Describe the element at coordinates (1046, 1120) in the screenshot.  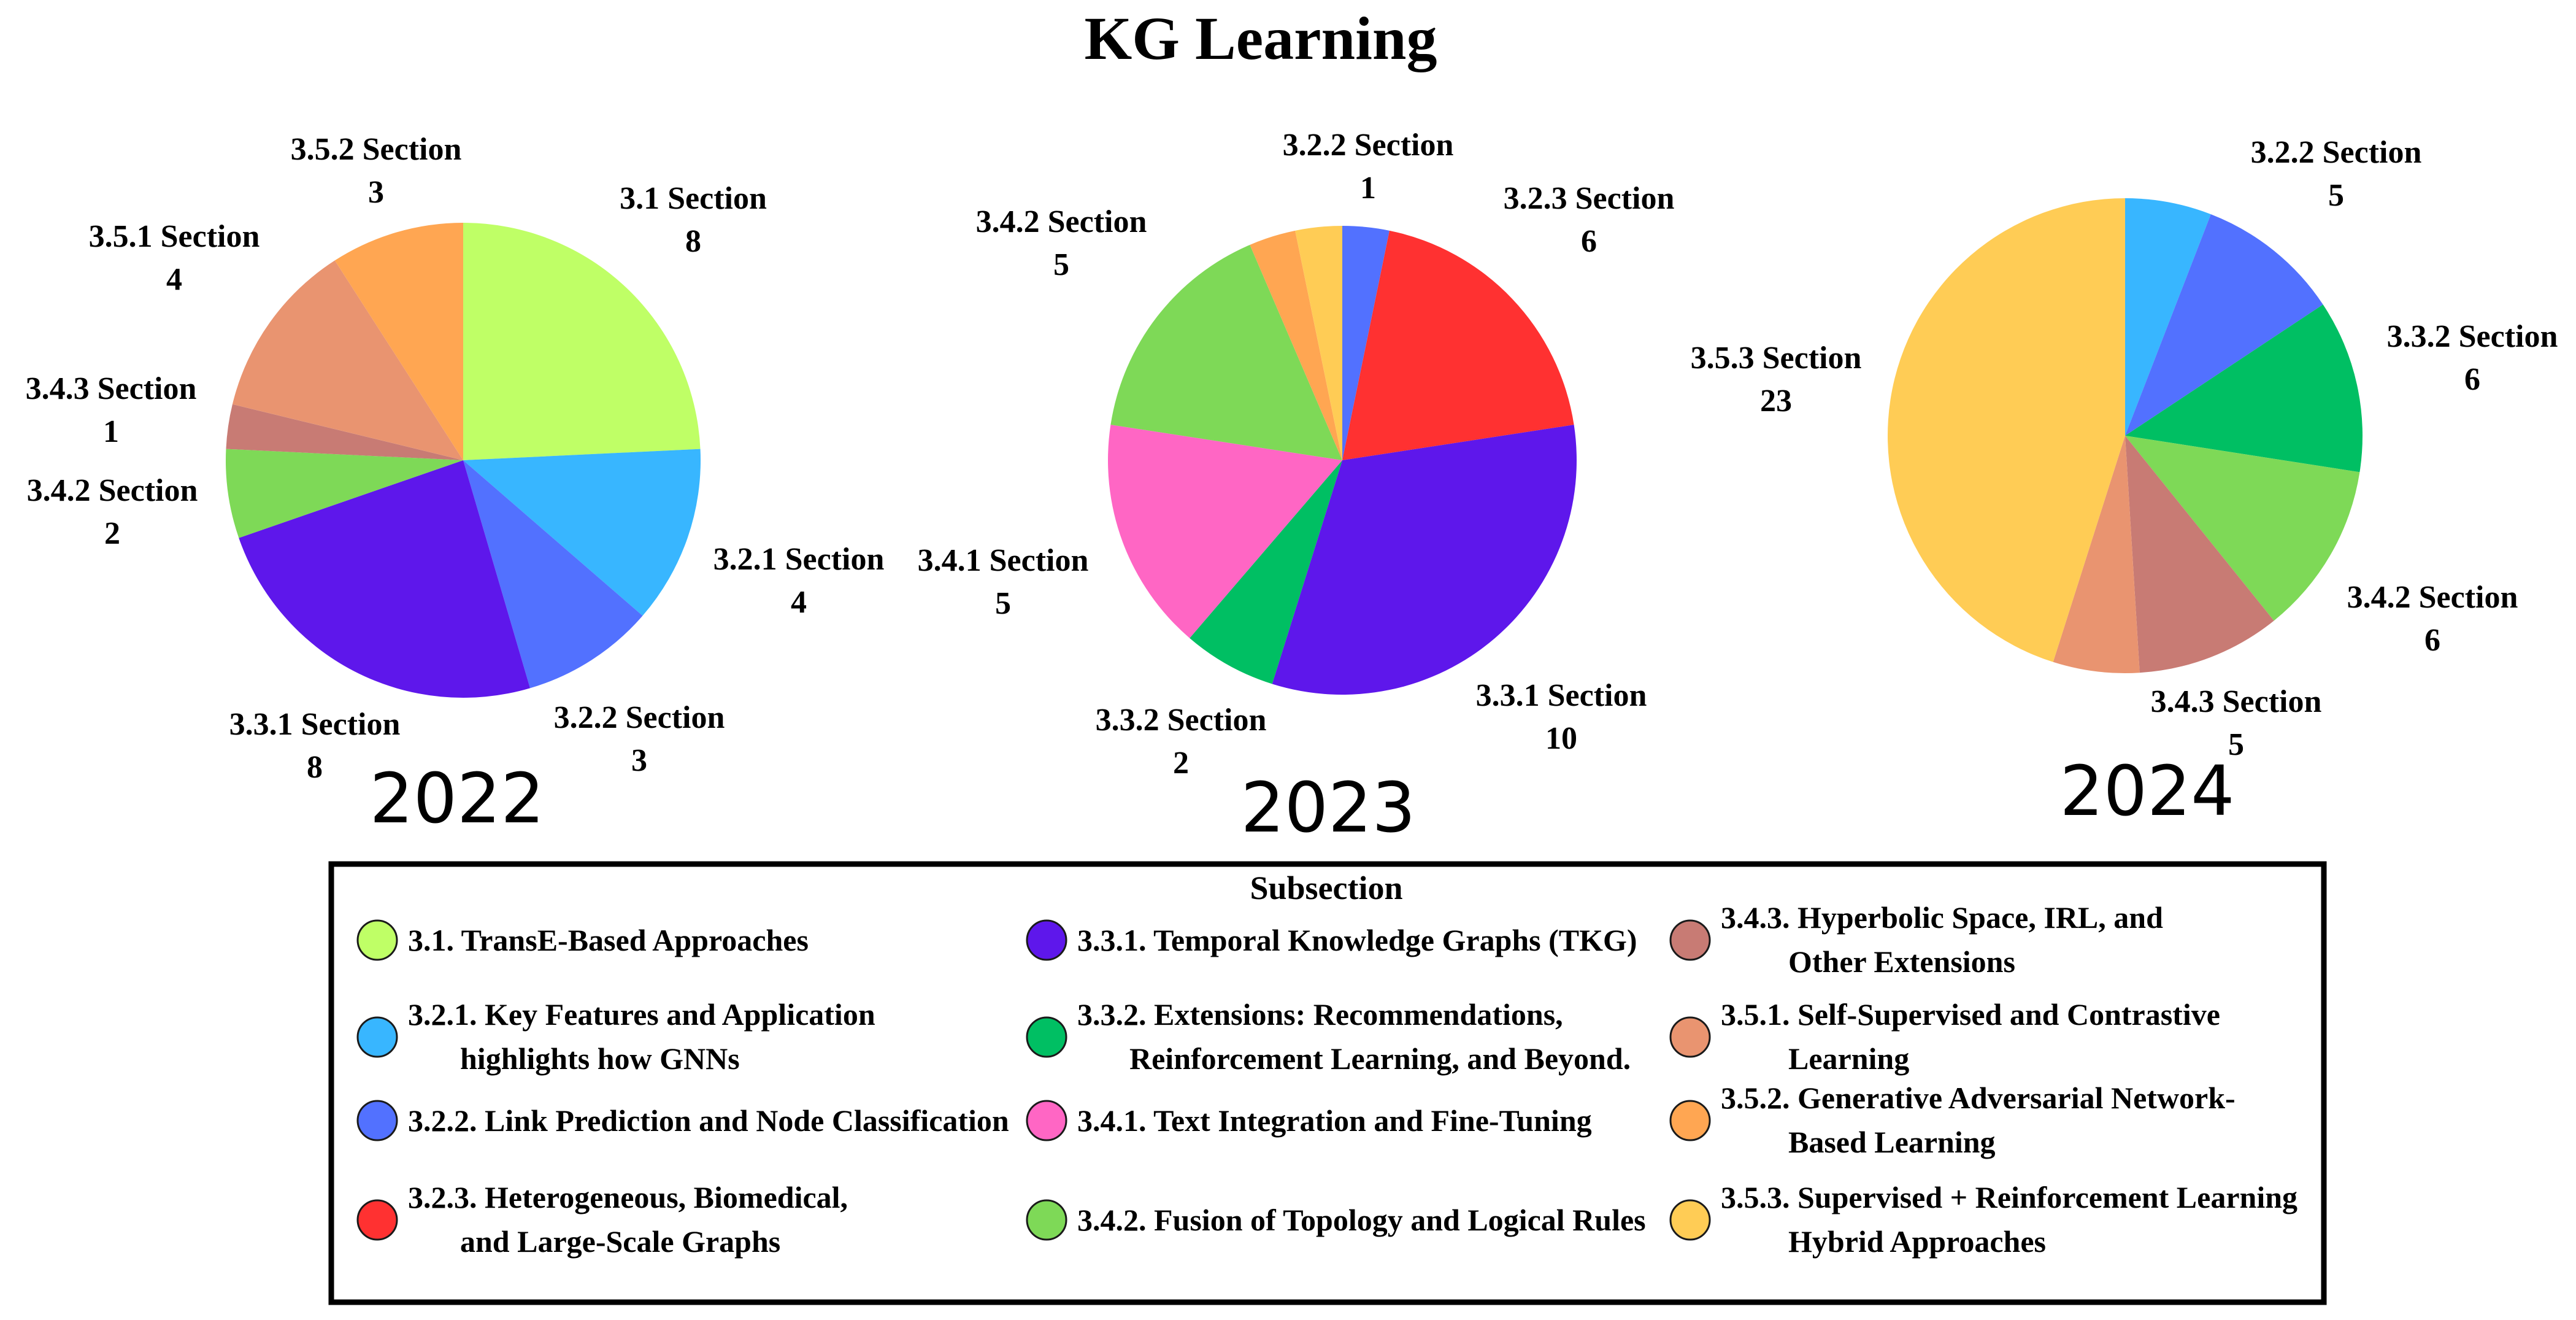
I see `legend-swatch-3.4.1` at that location.